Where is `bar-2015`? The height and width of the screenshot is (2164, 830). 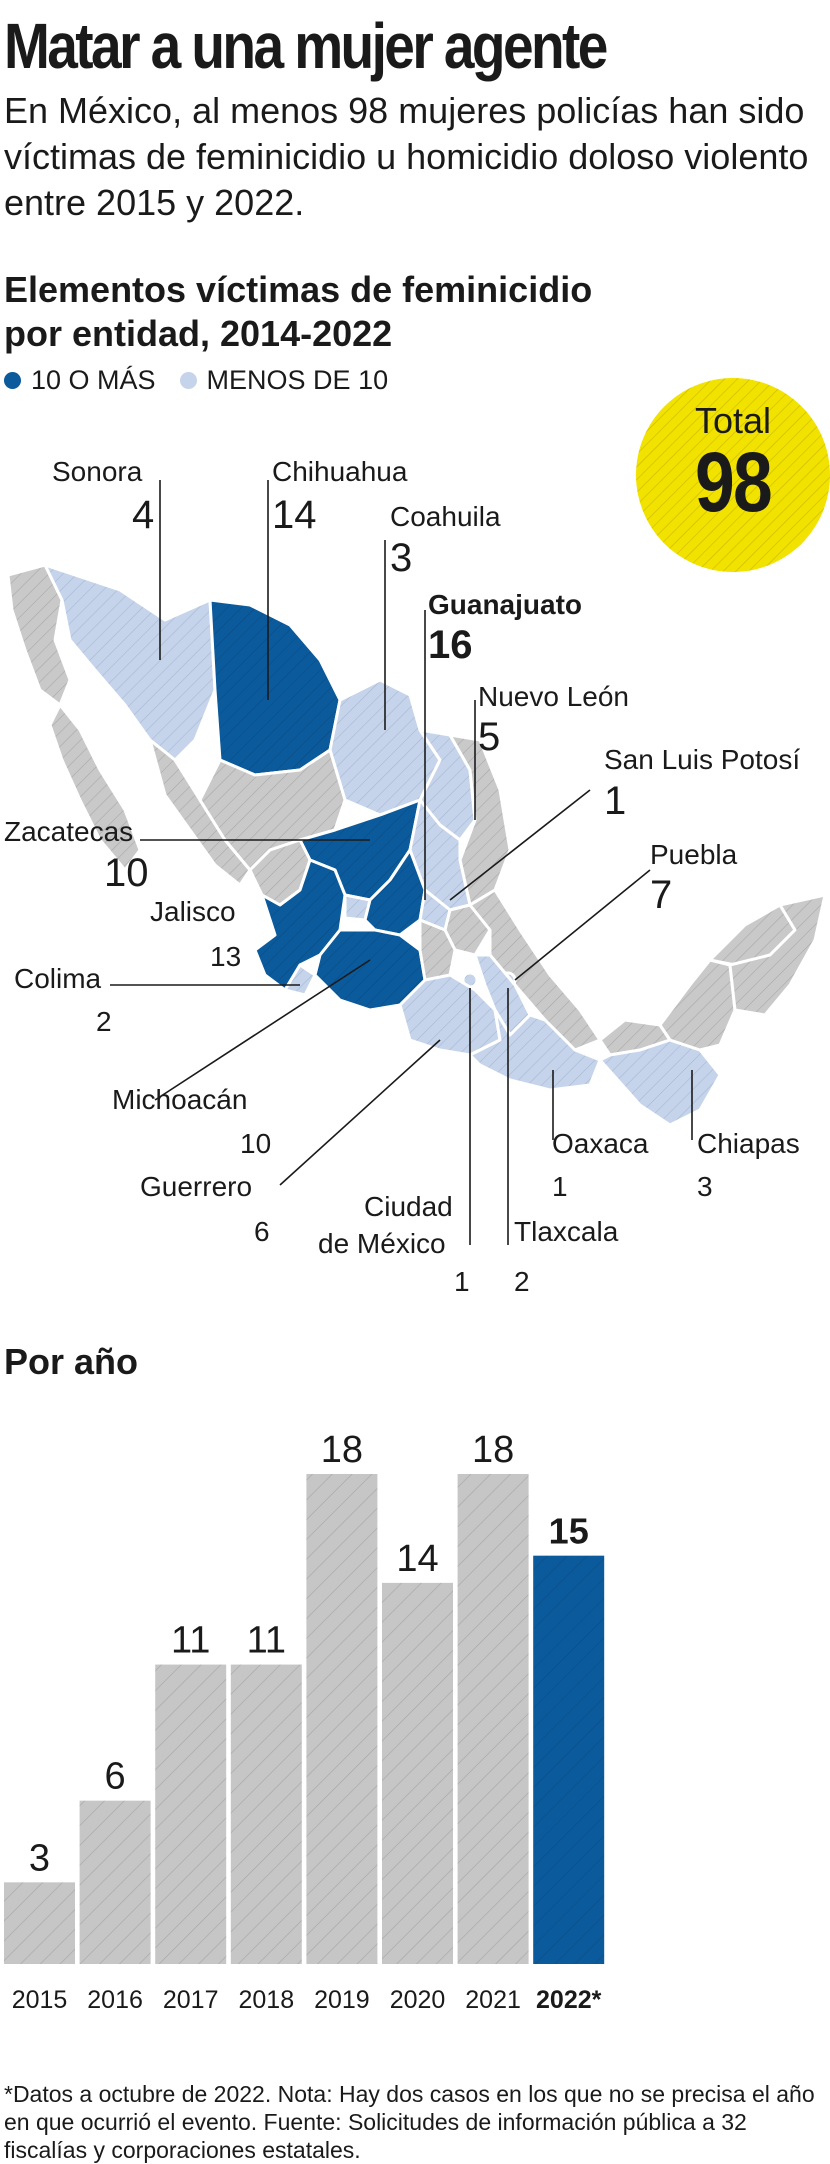
bar-2015 is located at coordinates (39, 1923).